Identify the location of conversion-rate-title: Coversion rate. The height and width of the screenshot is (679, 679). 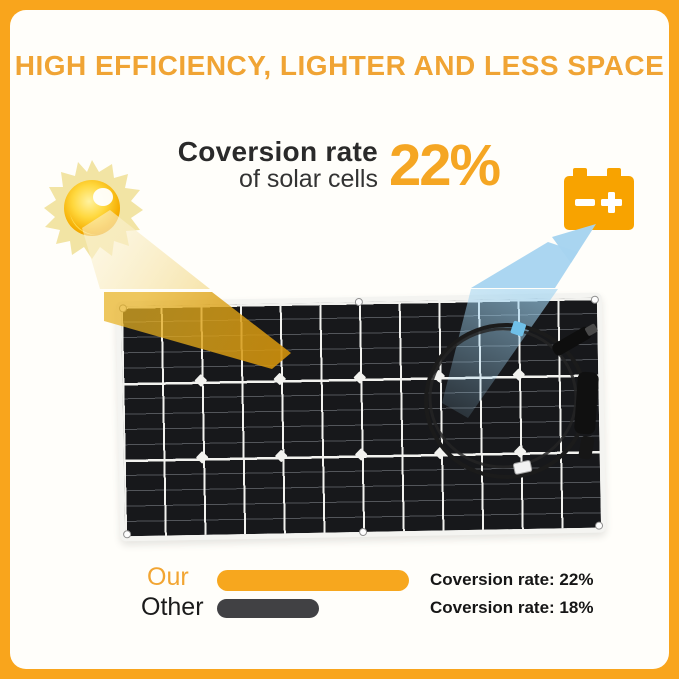
(277, 151).